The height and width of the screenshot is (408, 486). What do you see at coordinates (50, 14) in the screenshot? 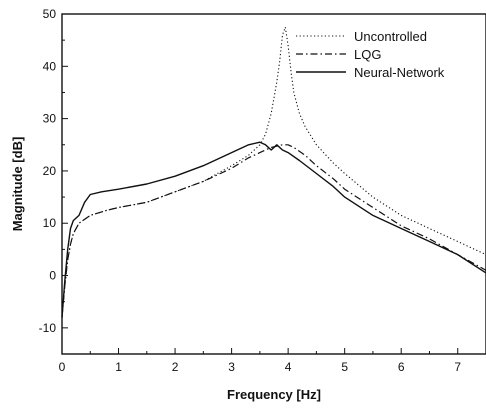
I see `y-tick-label: 50` at bounding box center [50, 14].